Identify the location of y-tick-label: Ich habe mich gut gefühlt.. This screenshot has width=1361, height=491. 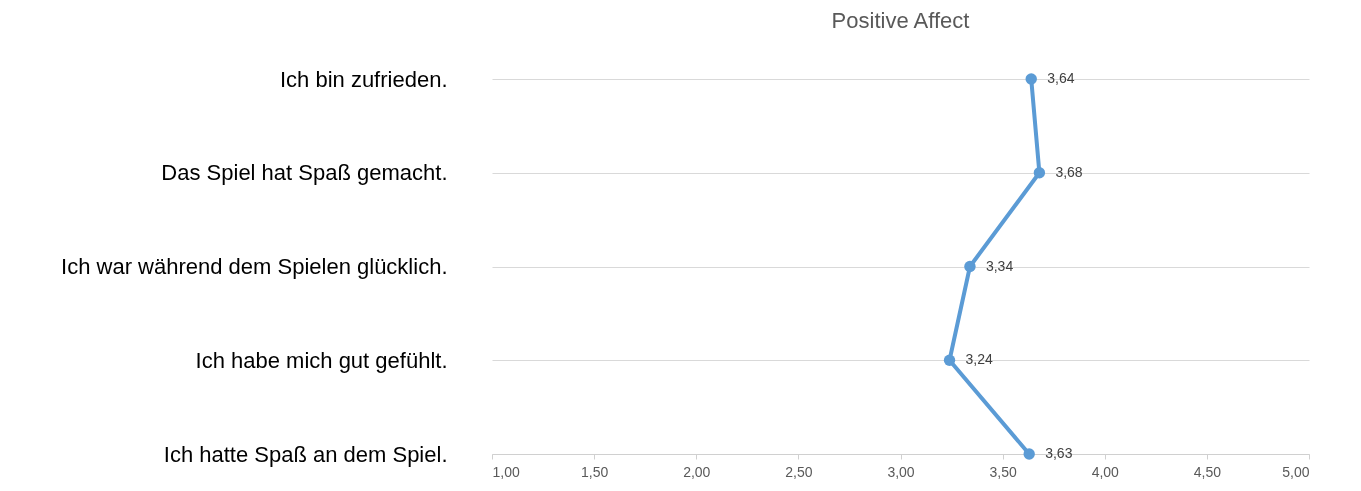
(321, 360).